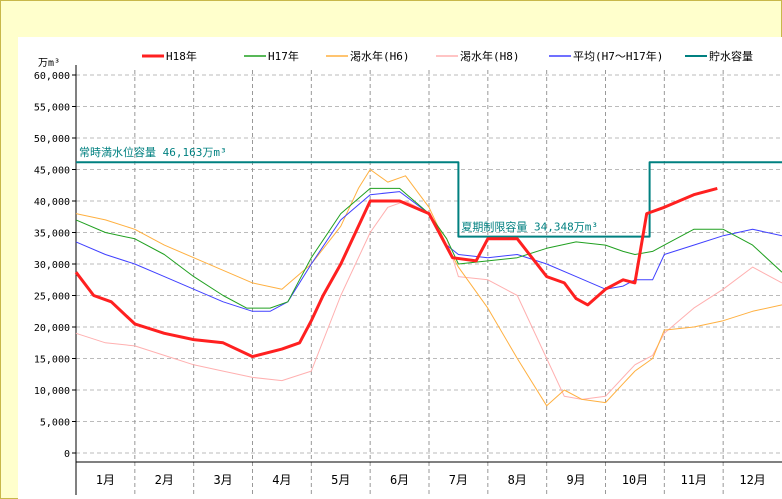 This screenshot has width=782, height=499. What do you see at coordinates (694, 480) in the screenshot?
I see `month-label: 11月` at bounding box center [694, 480].